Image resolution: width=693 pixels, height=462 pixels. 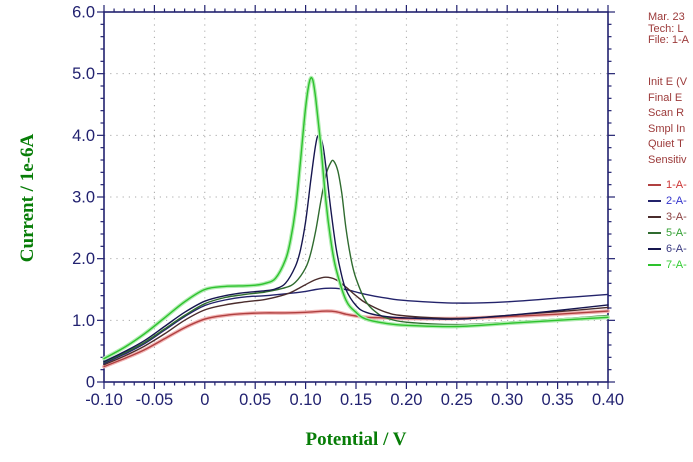 I want to click on info-header-block: Mar. 23 Tech: L File: 1-A, so click(x=670, y=29).